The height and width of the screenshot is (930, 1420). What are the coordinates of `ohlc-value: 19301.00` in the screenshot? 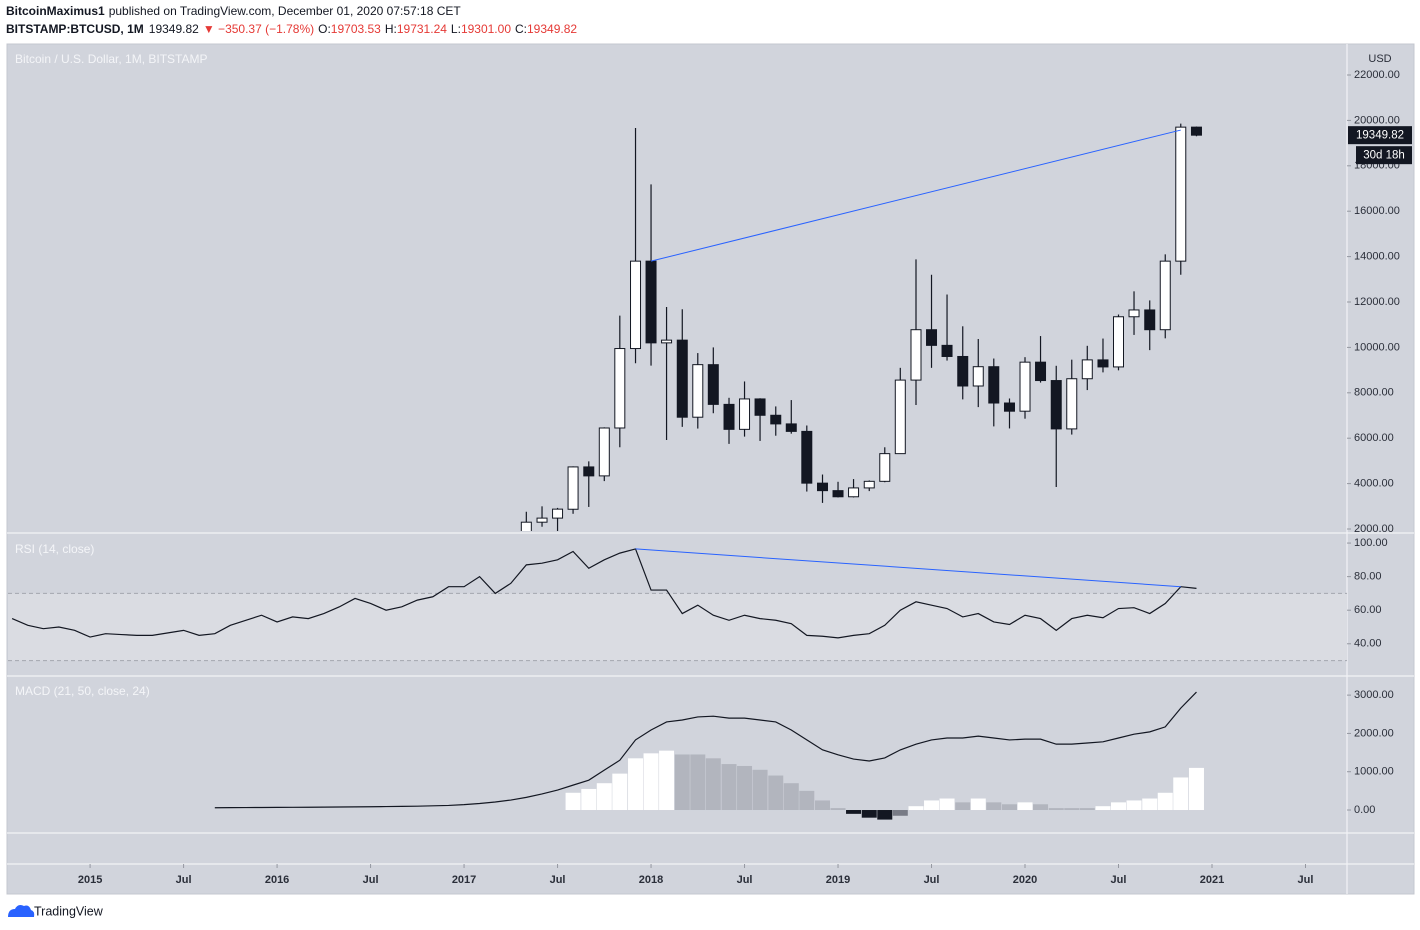 It's located at (486, 29).